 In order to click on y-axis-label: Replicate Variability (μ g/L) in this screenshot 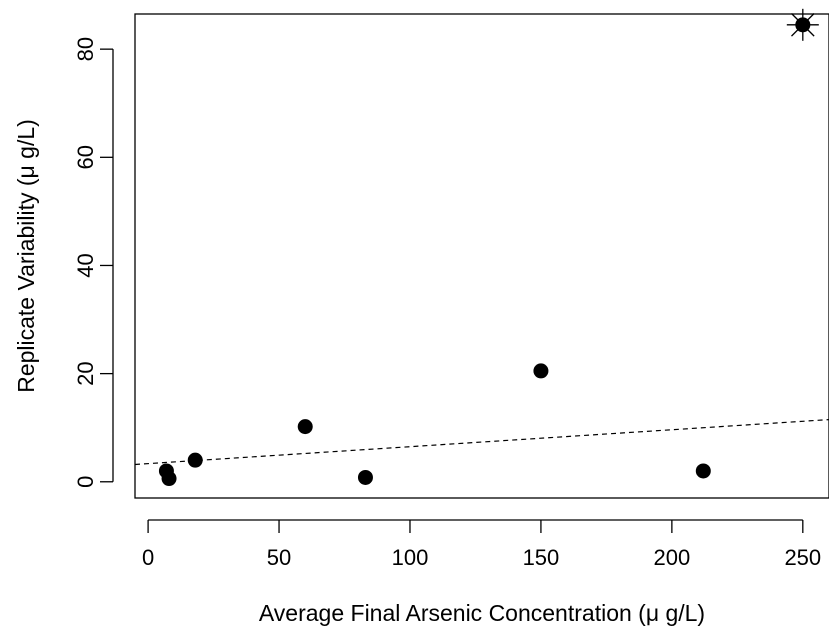, I will do `click(26, 256)`.